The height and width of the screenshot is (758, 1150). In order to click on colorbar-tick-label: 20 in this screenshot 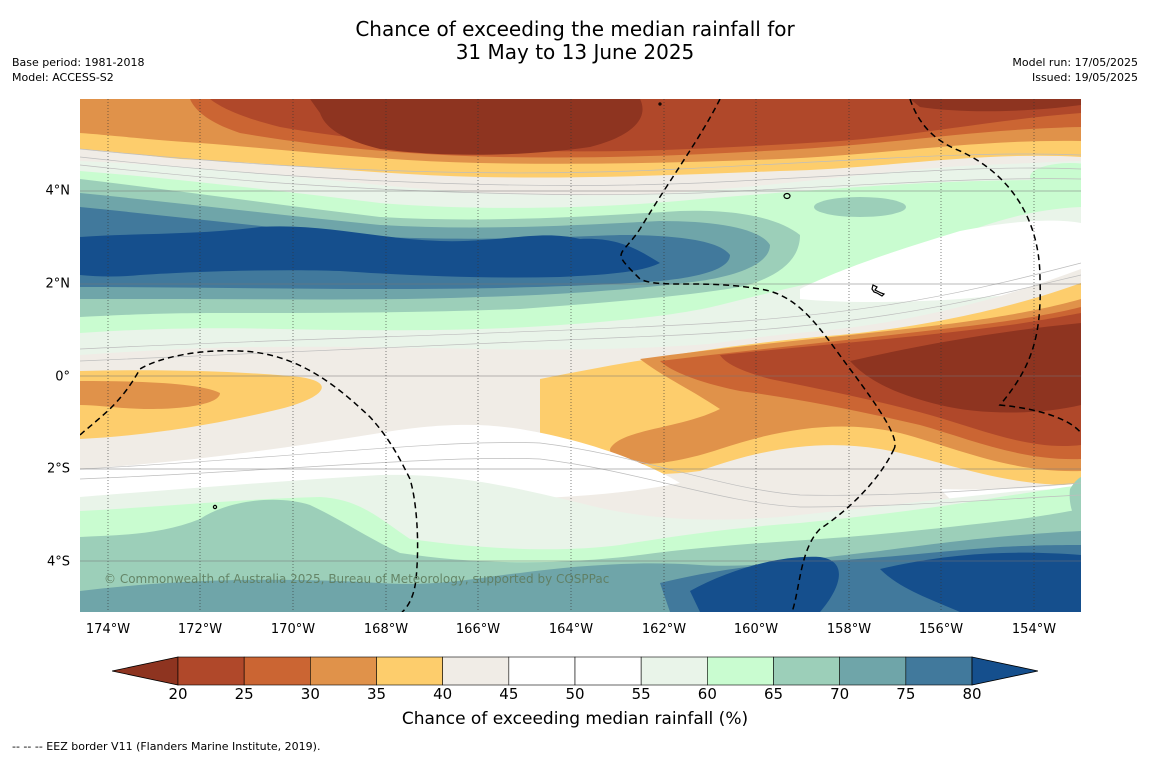, I will do `click(178, 694)`.